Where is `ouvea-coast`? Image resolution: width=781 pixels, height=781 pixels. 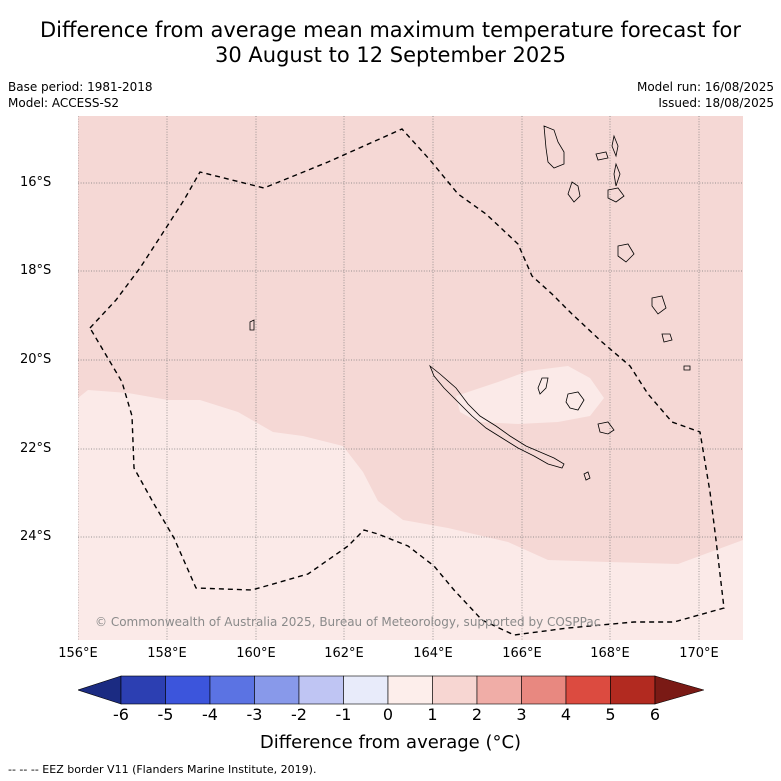 ouvea-coast is located at coordinates (543, 386).